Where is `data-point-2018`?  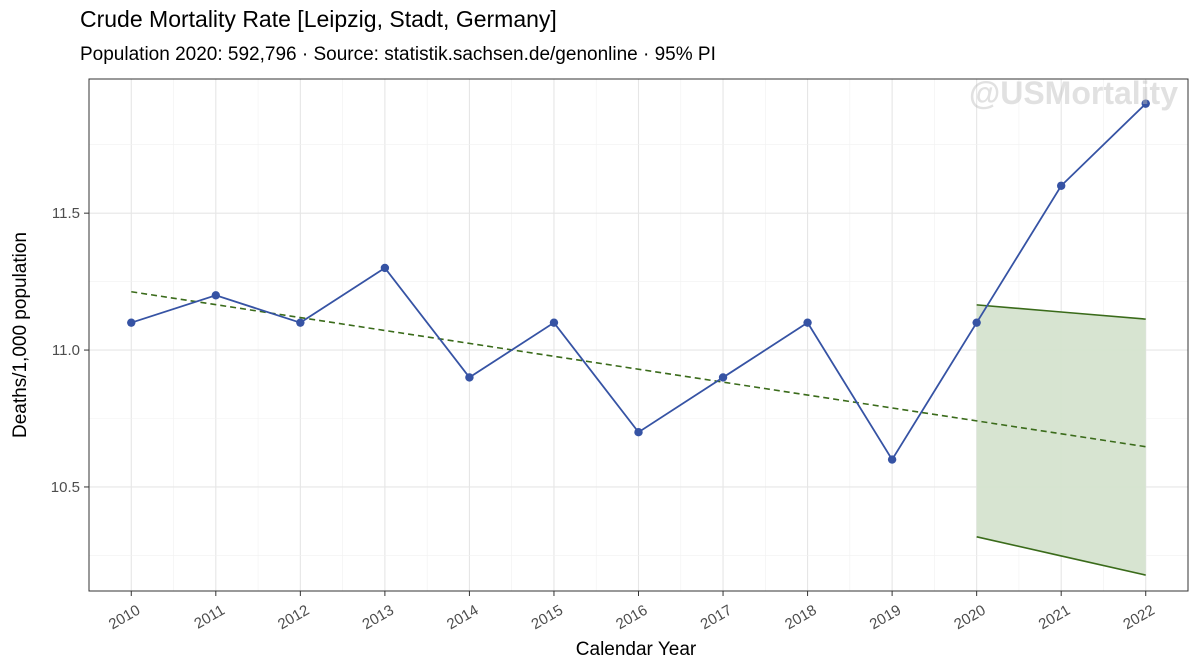 data-point-2018 is located at coordinates (807, 322).